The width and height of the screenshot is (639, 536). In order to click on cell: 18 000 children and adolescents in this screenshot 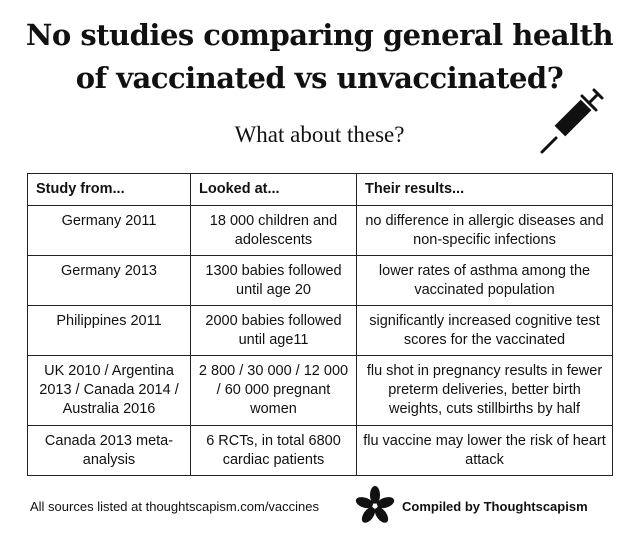, I will do `click(273, 230)`.